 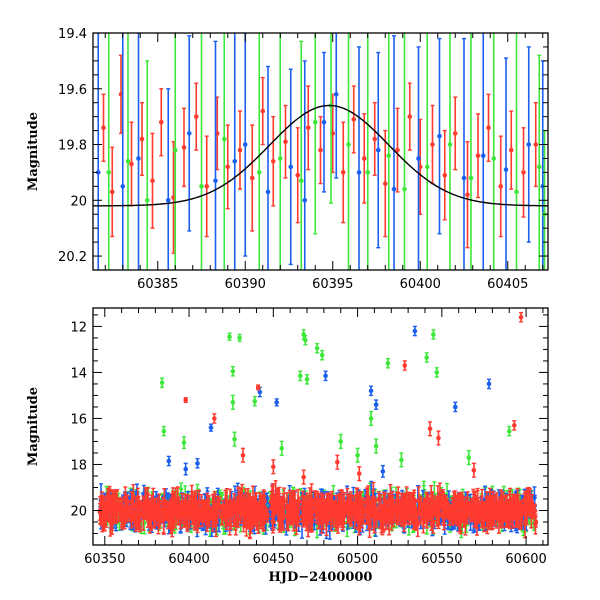 I want to click on x-tick-label: 60405, so click(x=507, y=284).